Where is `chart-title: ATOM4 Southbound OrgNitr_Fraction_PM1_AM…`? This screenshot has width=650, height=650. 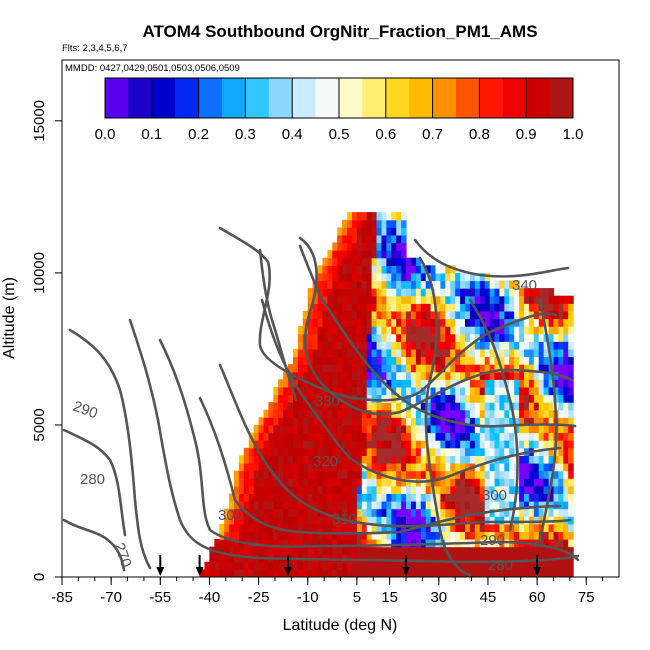 chart-title: ATOM4 Southbound OrgNitr_Fraction_PM1_AM… is located at coordinates (339, 31).